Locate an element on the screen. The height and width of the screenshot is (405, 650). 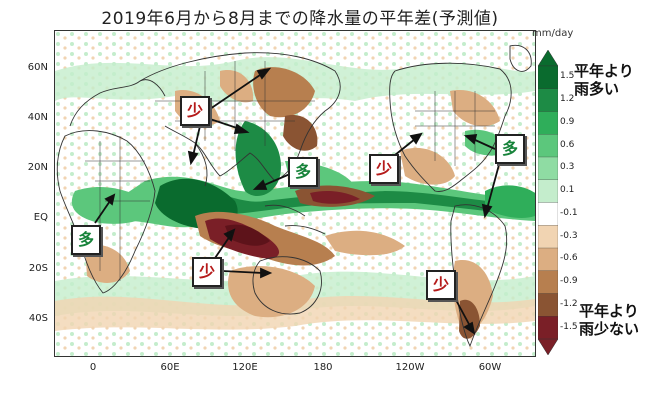
legend-wet-label: 平年より 雨多い is located at coordinates (604, 80).